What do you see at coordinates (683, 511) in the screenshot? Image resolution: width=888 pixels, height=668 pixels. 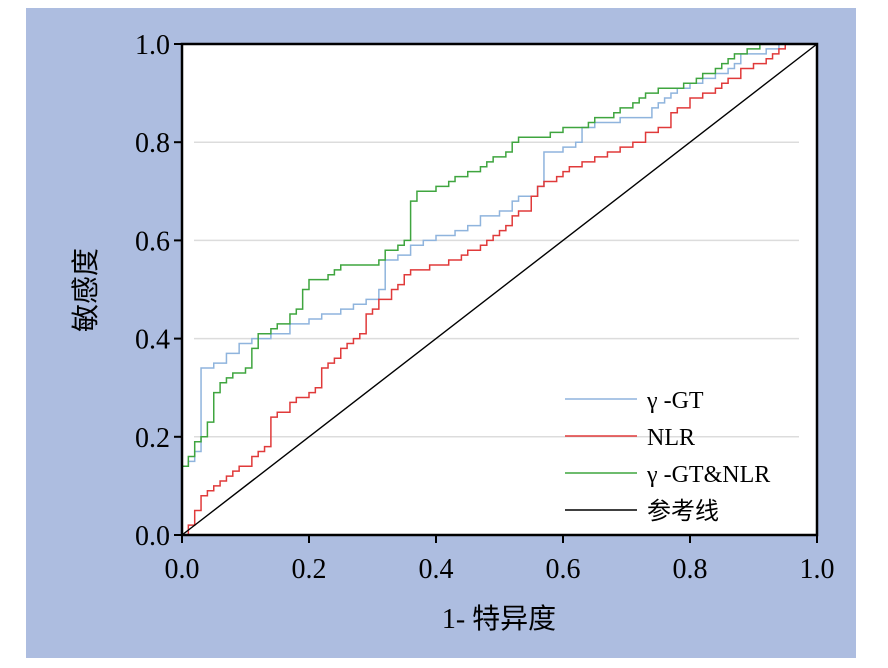 I see `legend-label: 参考线` at bounding box center [683, 511].